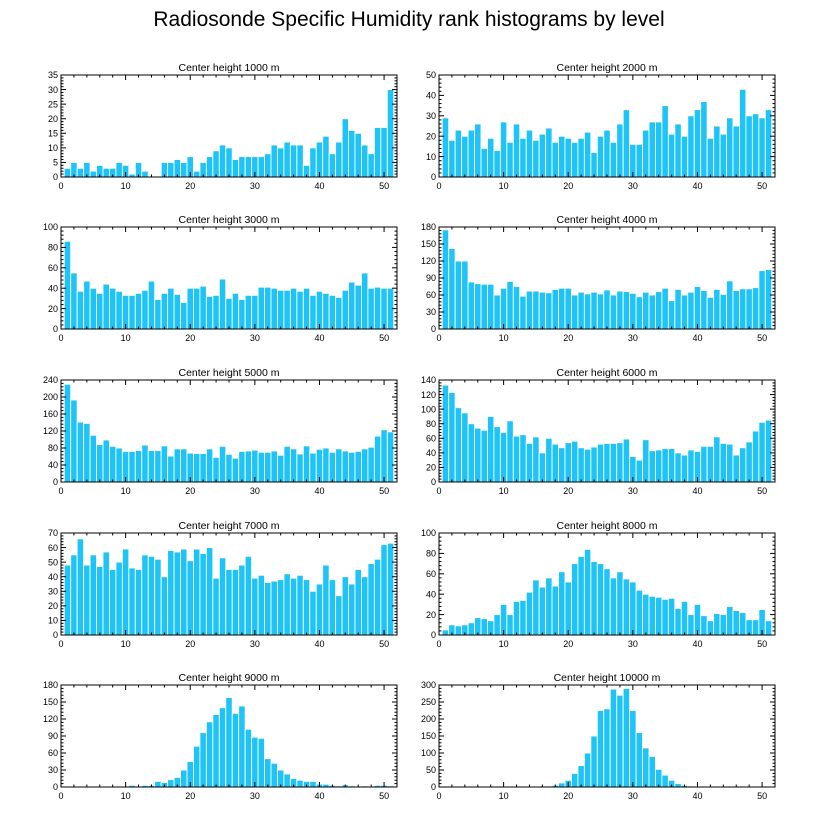  Describe the element at coordinates (229, 678) in the screenshot. I see `panel-title: Center height 9000 m` at that location.